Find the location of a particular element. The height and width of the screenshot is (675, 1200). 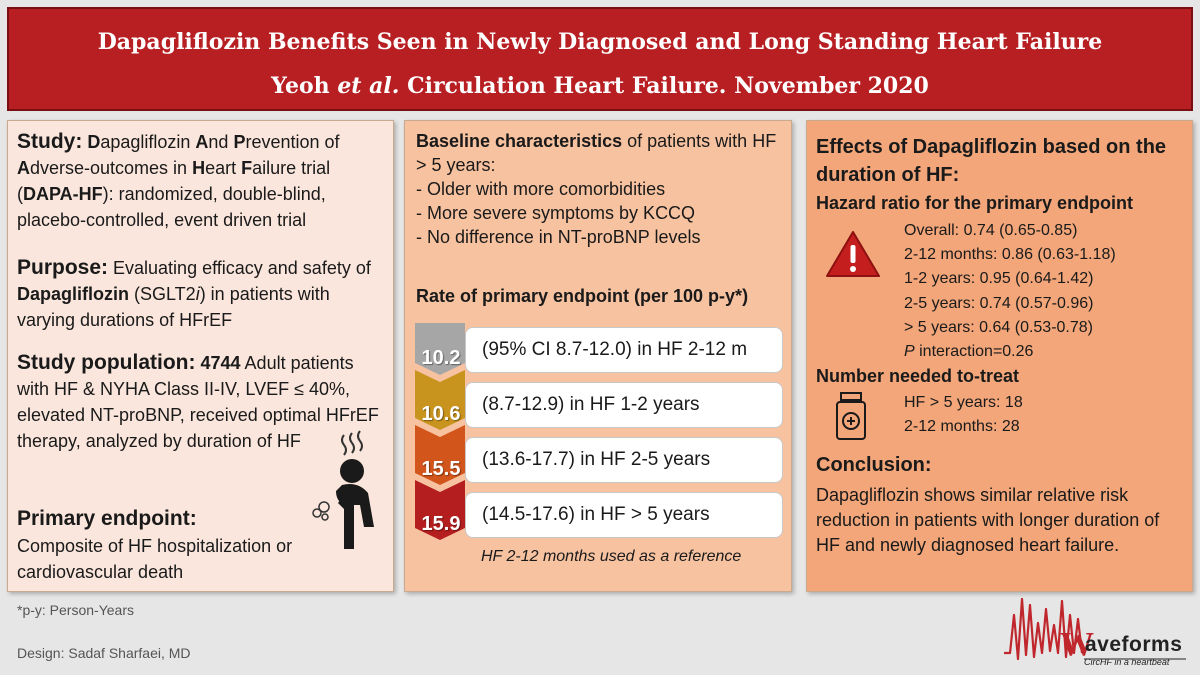

hr-item-overall: Overall: 0.74 (0.65-0.85) is located at coordinates (991, 230).